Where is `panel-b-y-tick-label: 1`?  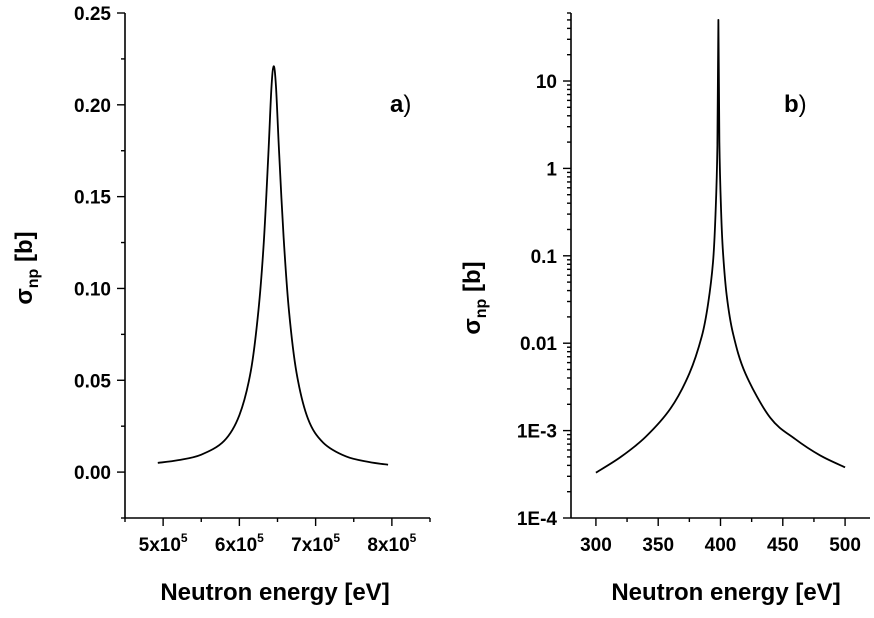
panel-b-y-tick-label: 1 is located at coordinates (551, 169).